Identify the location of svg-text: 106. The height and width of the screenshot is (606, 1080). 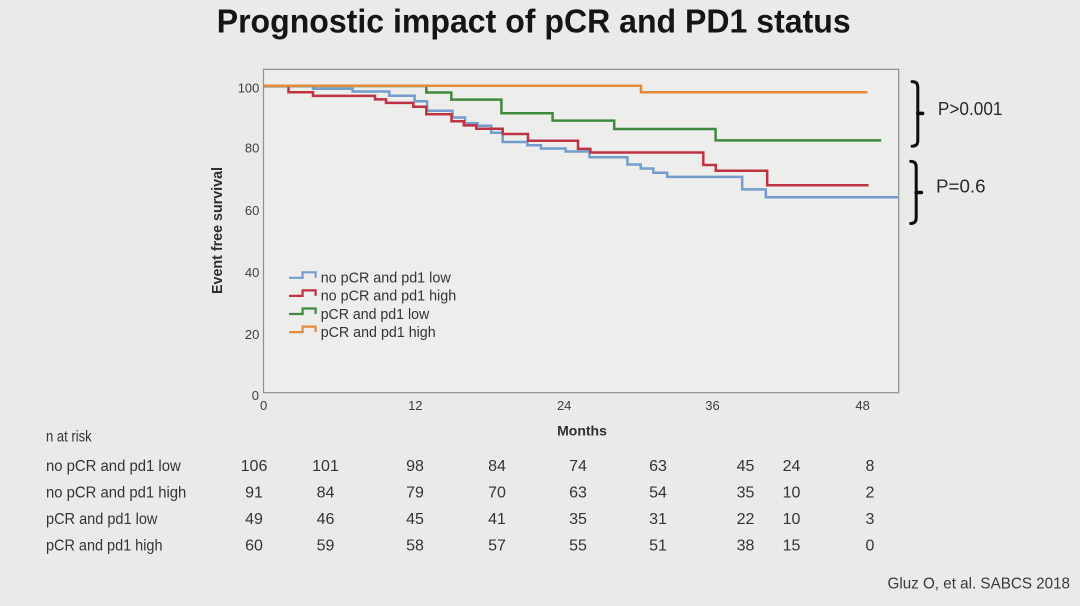
(254, 466).